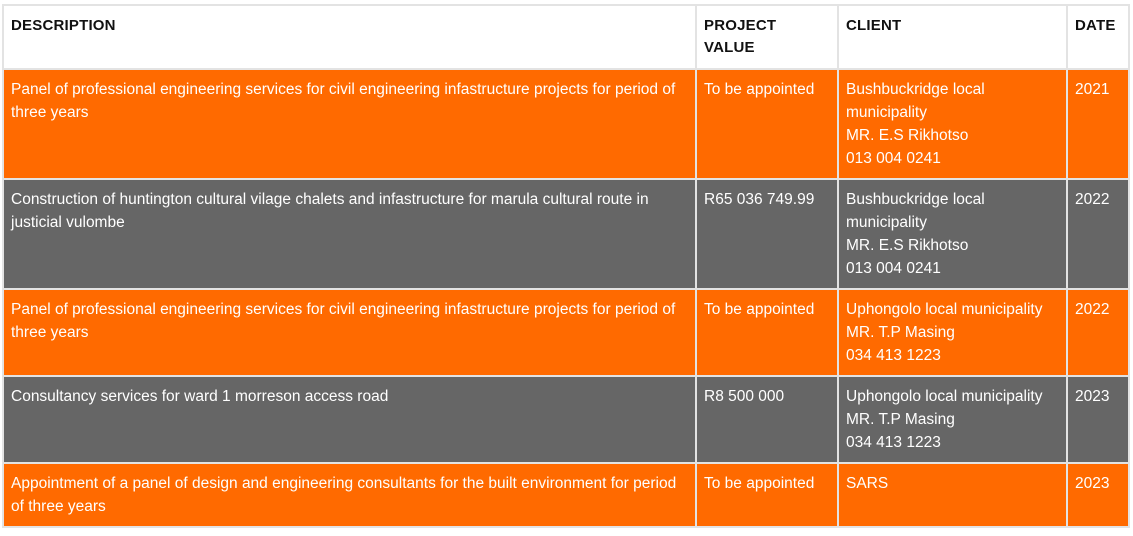 The height and width of the screenshot is (536, 1133). Describe the element at coordinates (63, 25) in the screenshot. I see `header-description-label: DESCRIPTION` at that location.